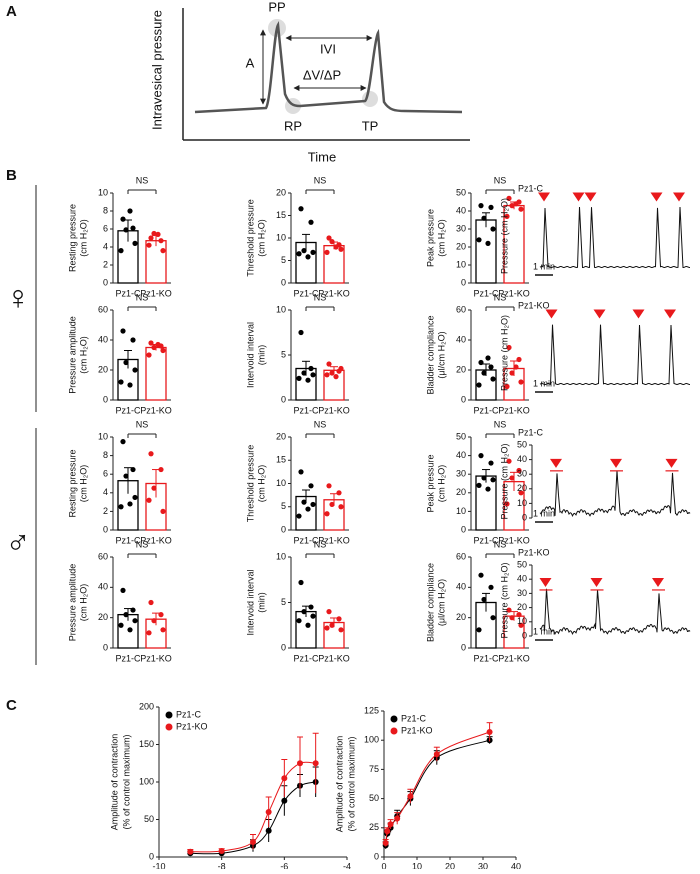  What do you see at coordinates (222, 865) in the screenshot?
I see `x-tick-label: -8` at bounding box center [222, 865].